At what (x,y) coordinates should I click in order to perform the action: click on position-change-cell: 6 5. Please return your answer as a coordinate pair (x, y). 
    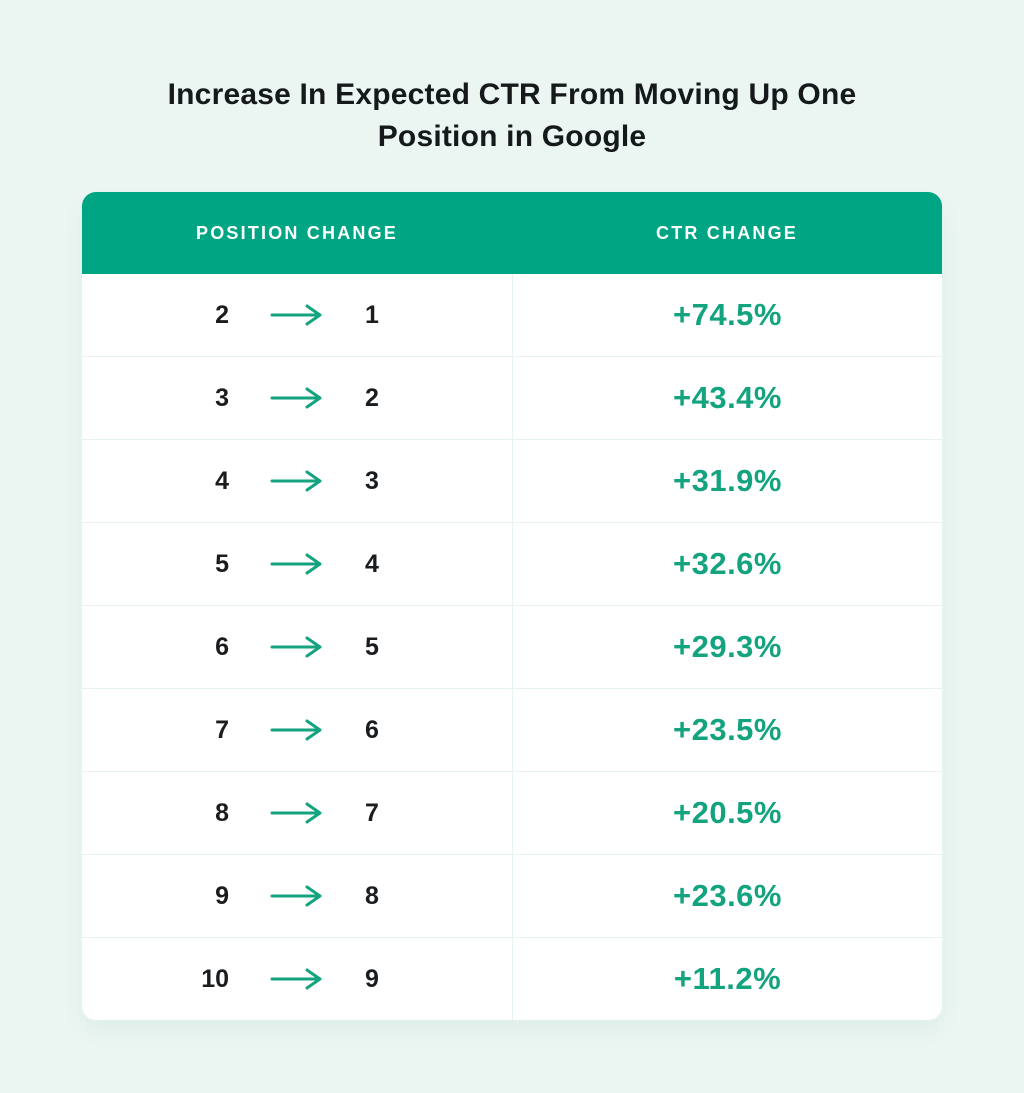
    Looking at the image, I should click on (297, 647).